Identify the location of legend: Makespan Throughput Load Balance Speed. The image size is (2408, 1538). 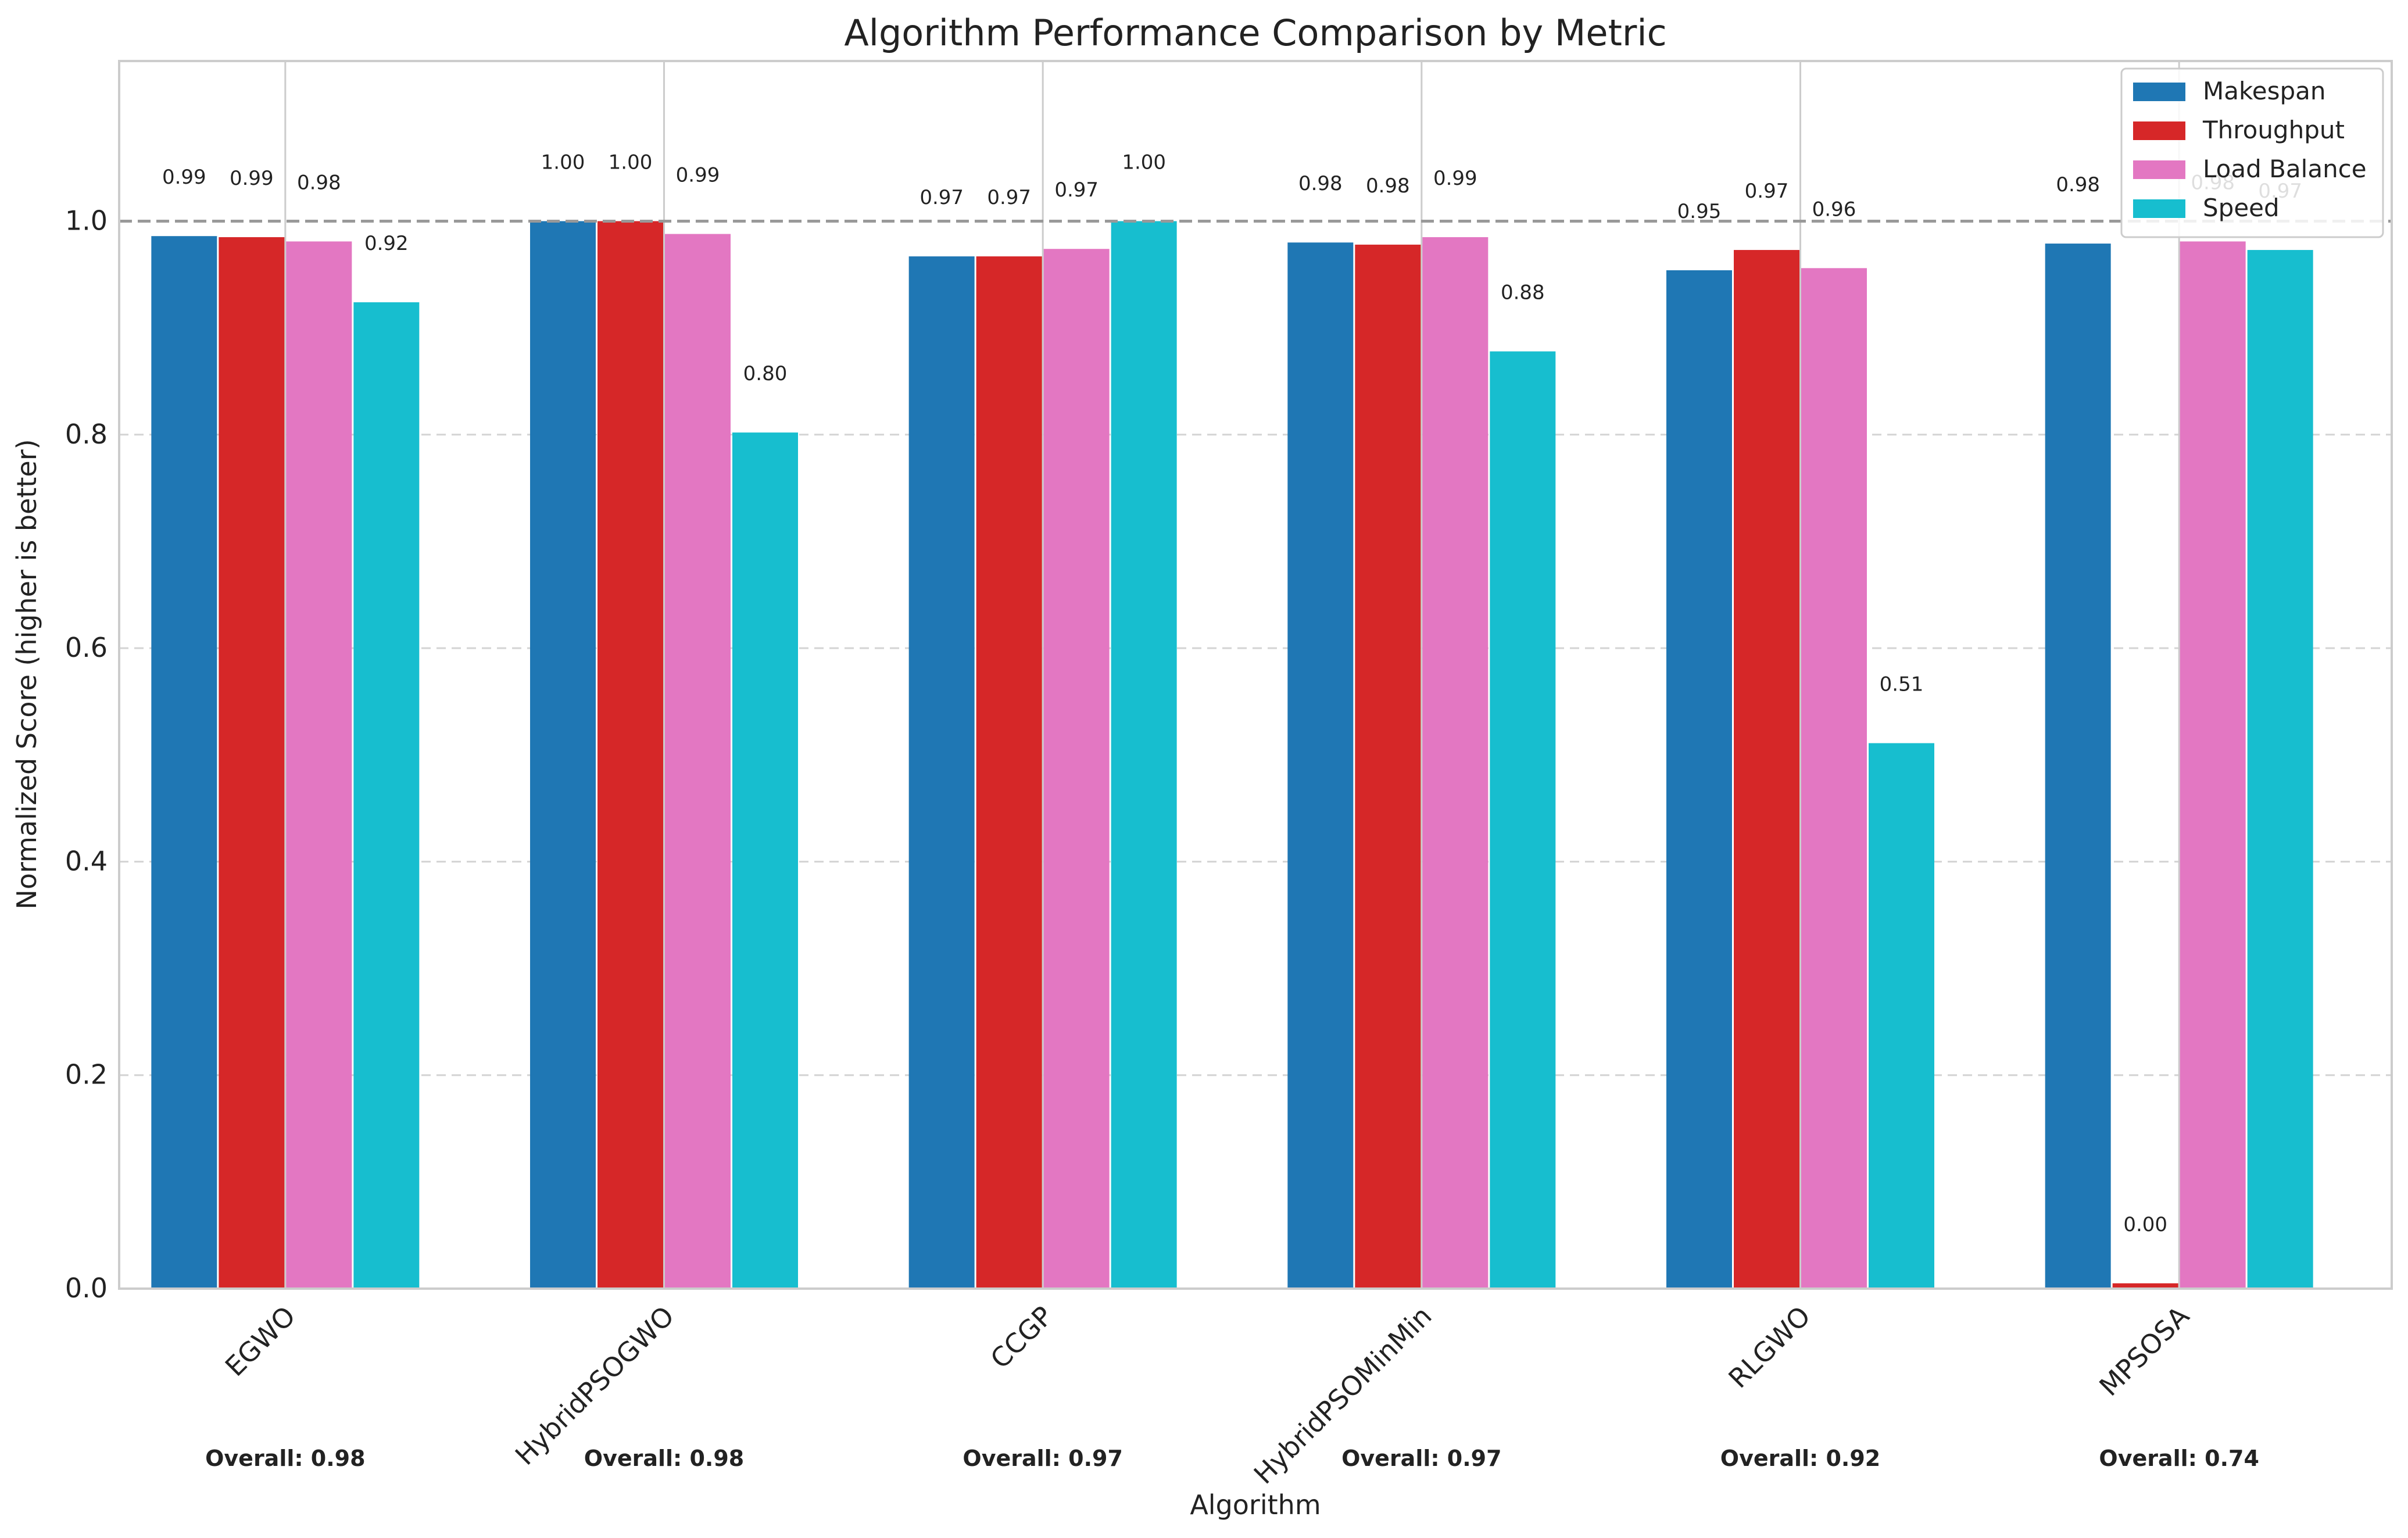
(2252, 152).